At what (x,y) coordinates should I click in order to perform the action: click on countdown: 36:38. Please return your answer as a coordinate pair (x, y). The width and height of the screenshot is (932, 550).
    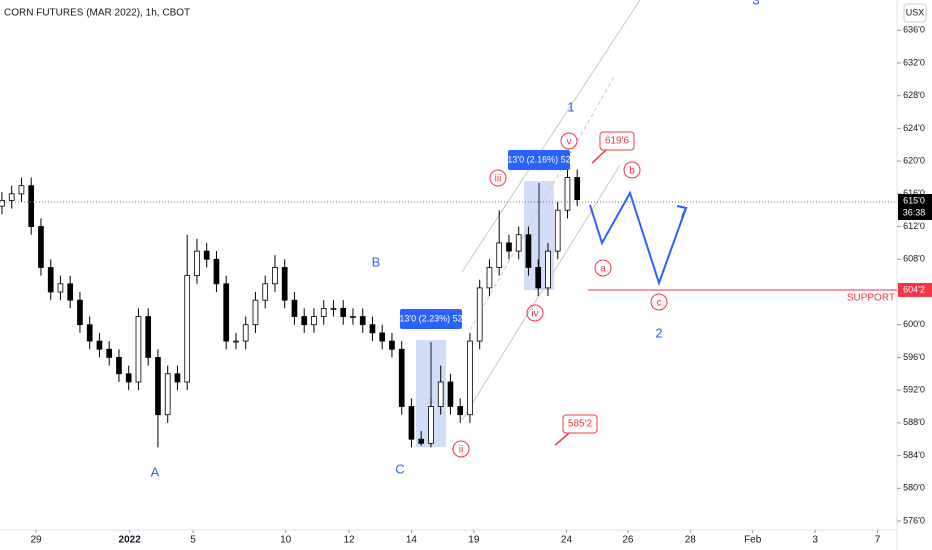
    Looking at the image, I should click on (914, 212).